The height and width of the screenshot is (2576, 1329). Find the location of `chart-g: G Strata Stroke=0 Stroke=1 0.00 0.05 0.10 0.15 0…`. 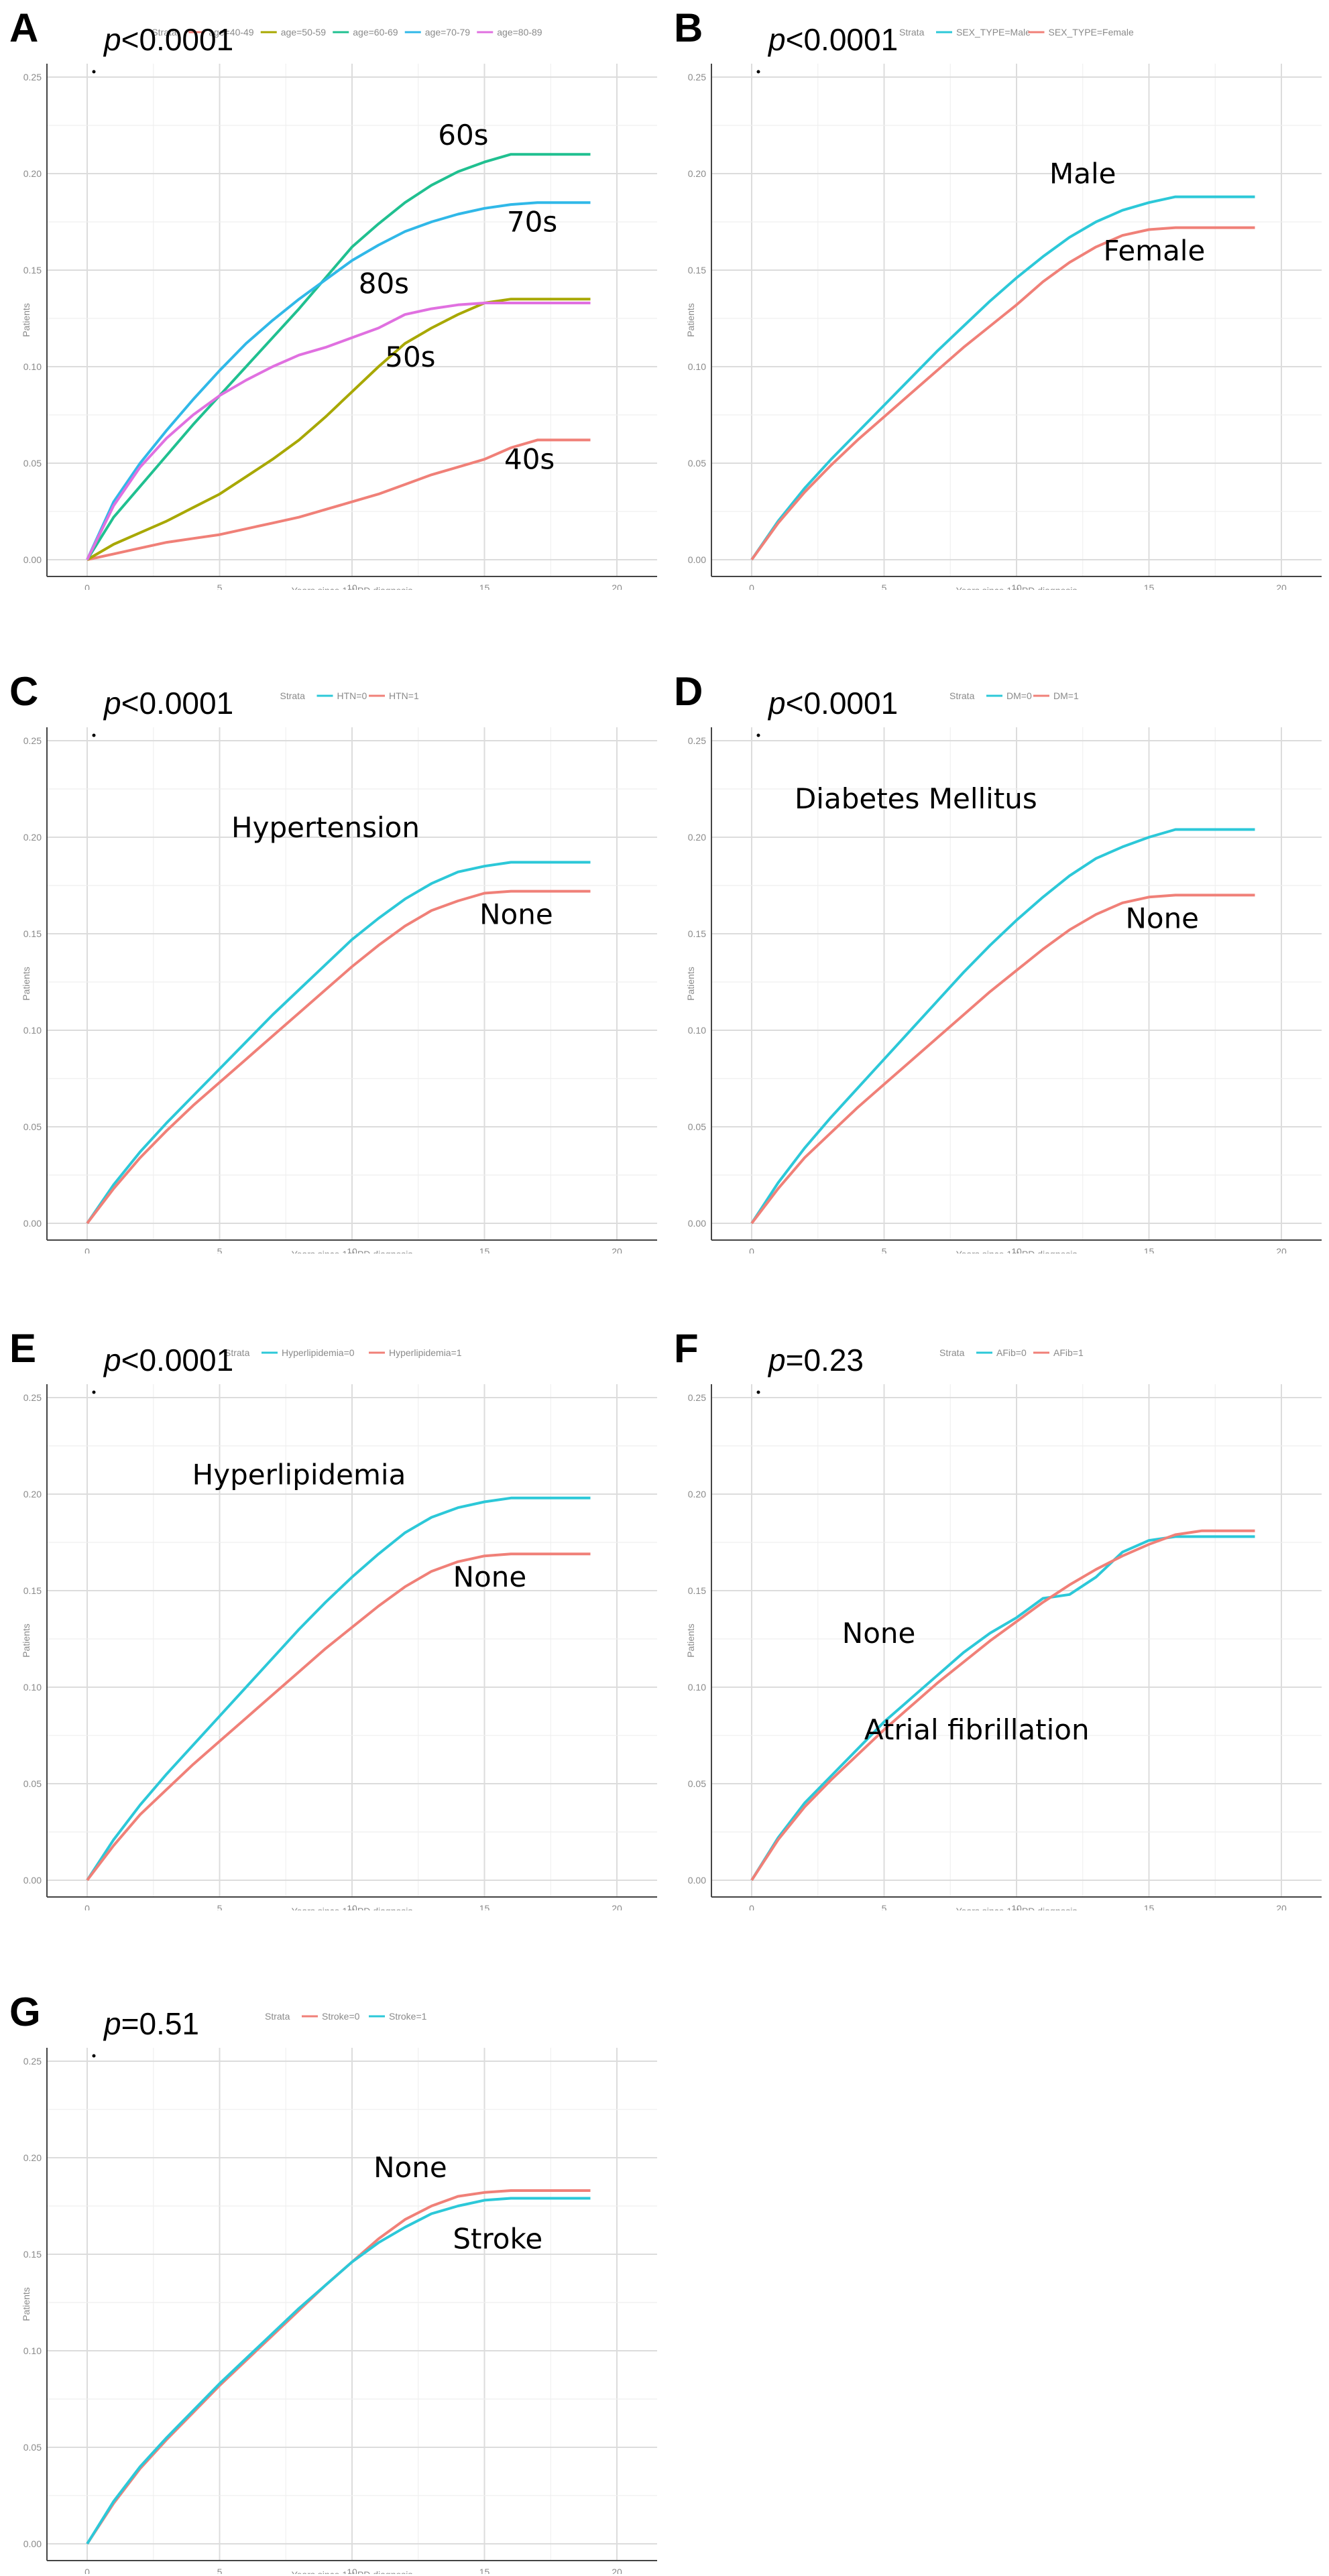

chart-g: G Strata Stroke=0 Stroke=1 0.00 0.05 0.10 0.15 0… is located at coordinates (333, 2282).